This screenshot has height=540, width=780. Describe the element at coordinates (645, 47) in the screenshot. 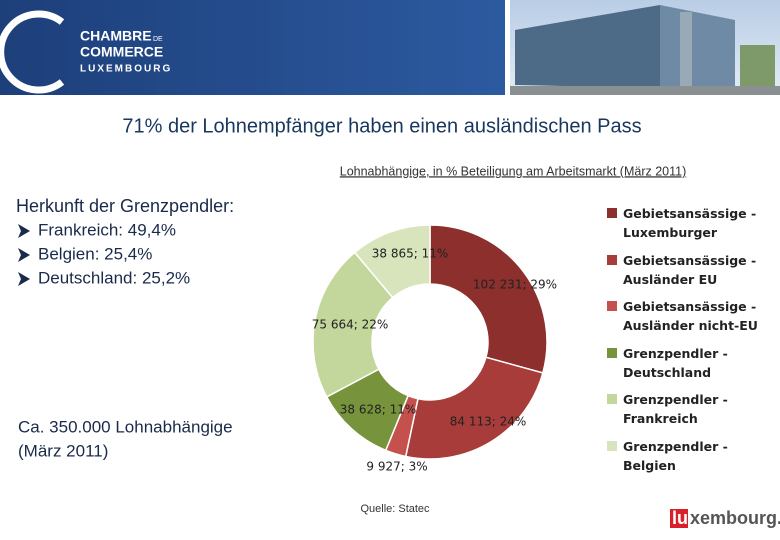

I see `building-photo` at that location.